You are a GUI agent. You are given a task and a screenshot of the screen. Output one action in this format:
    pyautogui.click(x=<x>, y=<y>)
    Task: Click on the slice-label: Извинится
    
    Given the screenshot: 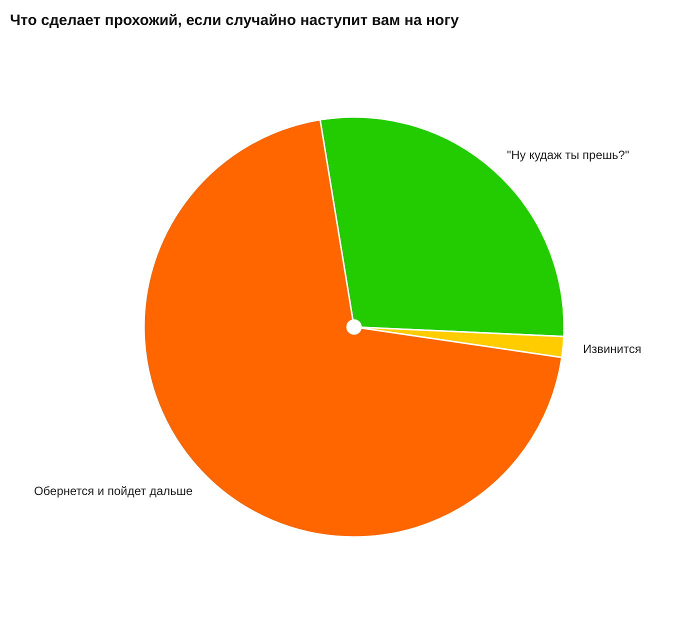 What is the action you would take?
    pyautogui.click(x=612, y=349)
    